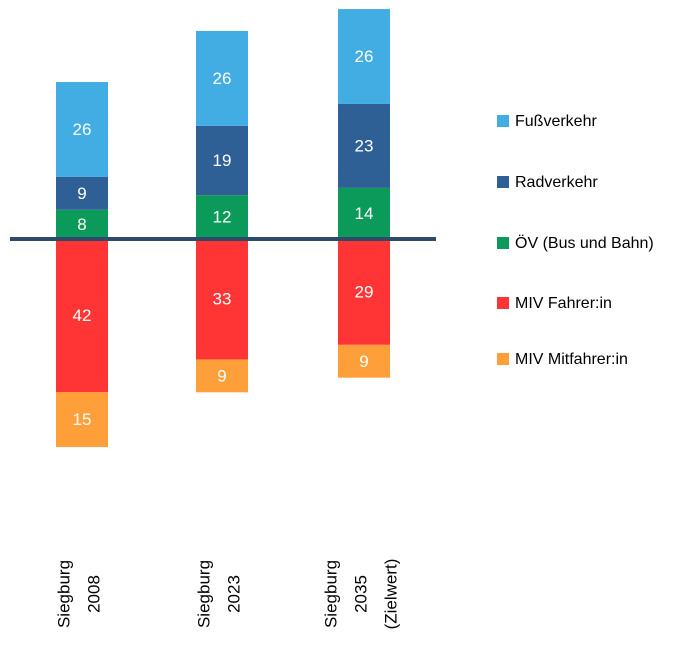 This screenshot has width=698, height=658. I want to click on legend-label: Fußverkehr, so click(556, 121).